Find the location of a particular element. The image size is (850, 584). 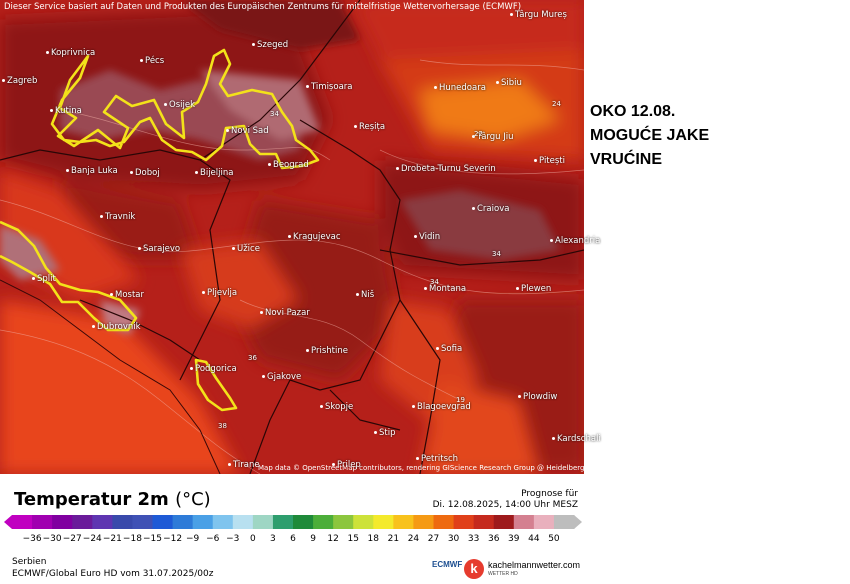

scale-tick-label: 44 is located at coordinates (534, 539).